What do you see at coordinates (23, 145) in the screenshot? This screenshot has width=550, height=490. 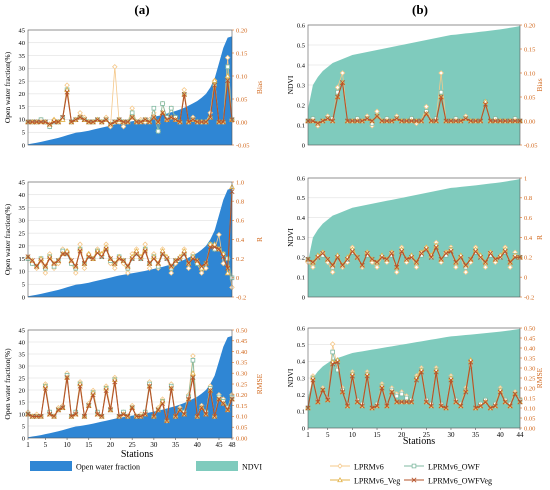 I see `y-tick-label: 0` at bounding box center [23, 145].